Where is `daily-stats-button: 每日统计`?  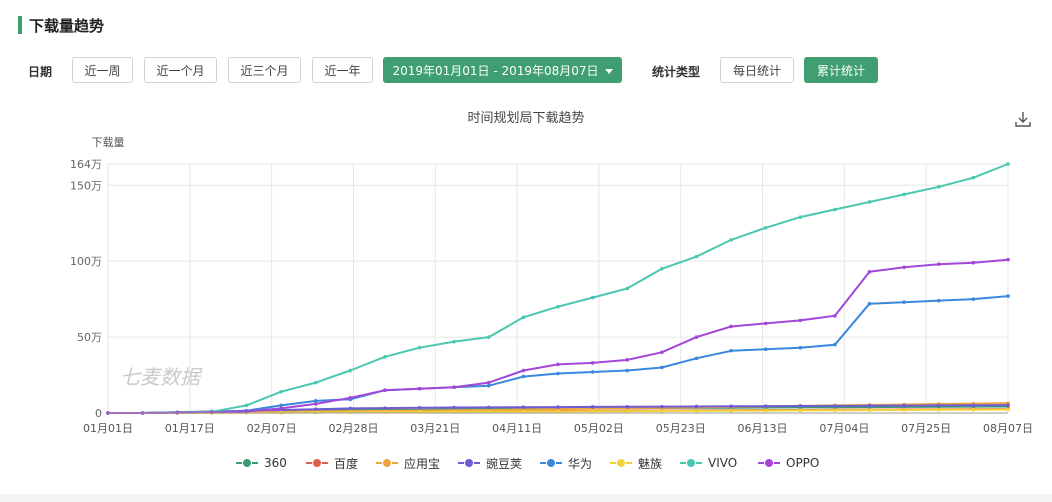
daily-stats-button: 每日统计 is located at coordinates (757, 70).